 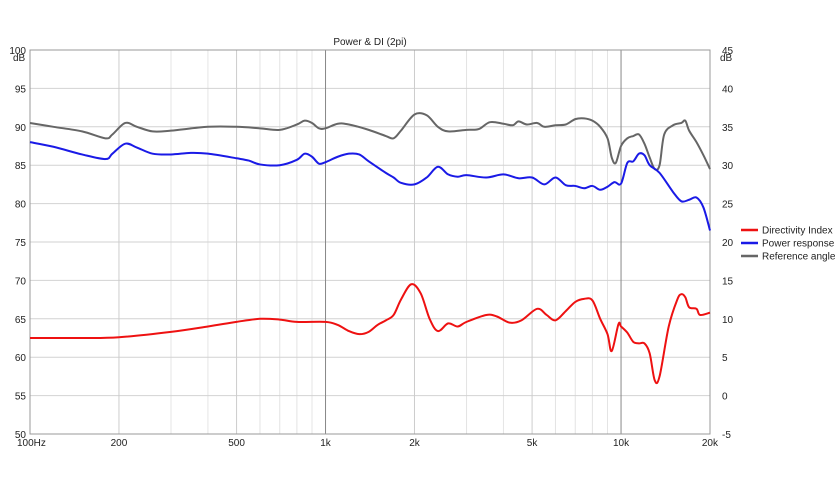 I want to click on y2-tick-label: 5, so click(x=725, y=358).